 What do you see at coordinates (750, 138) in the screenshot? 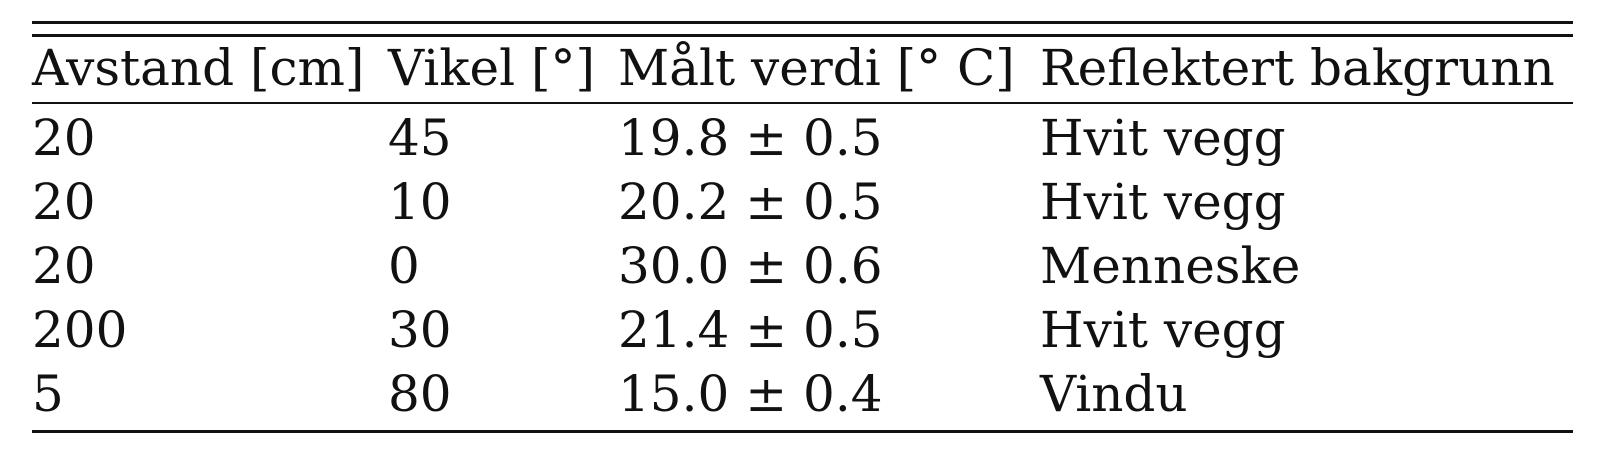
I see `cell-measured-value: 19.8 ± 0.5` at bounding box center [750, 138].